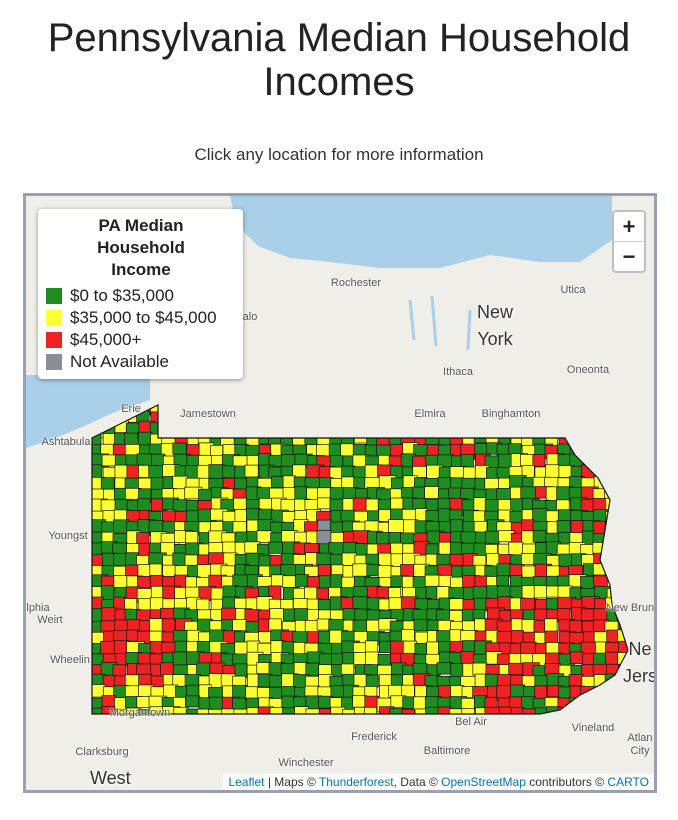  I want to click on attribution-link: Leaflet, so click(246, 782).